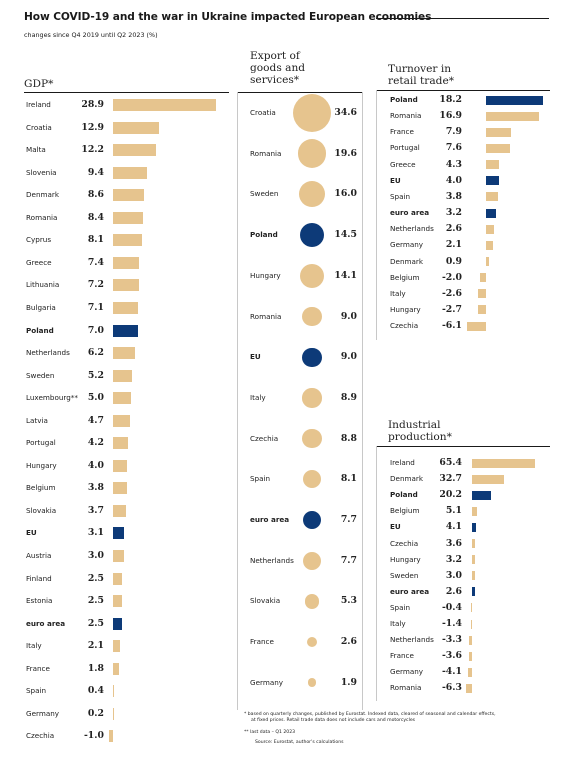 The image size is (573, 760). What do you see at coordinates (93, 736) in the screenshot?
I see `value-label: -1.0` at bounding box center [93, 736].